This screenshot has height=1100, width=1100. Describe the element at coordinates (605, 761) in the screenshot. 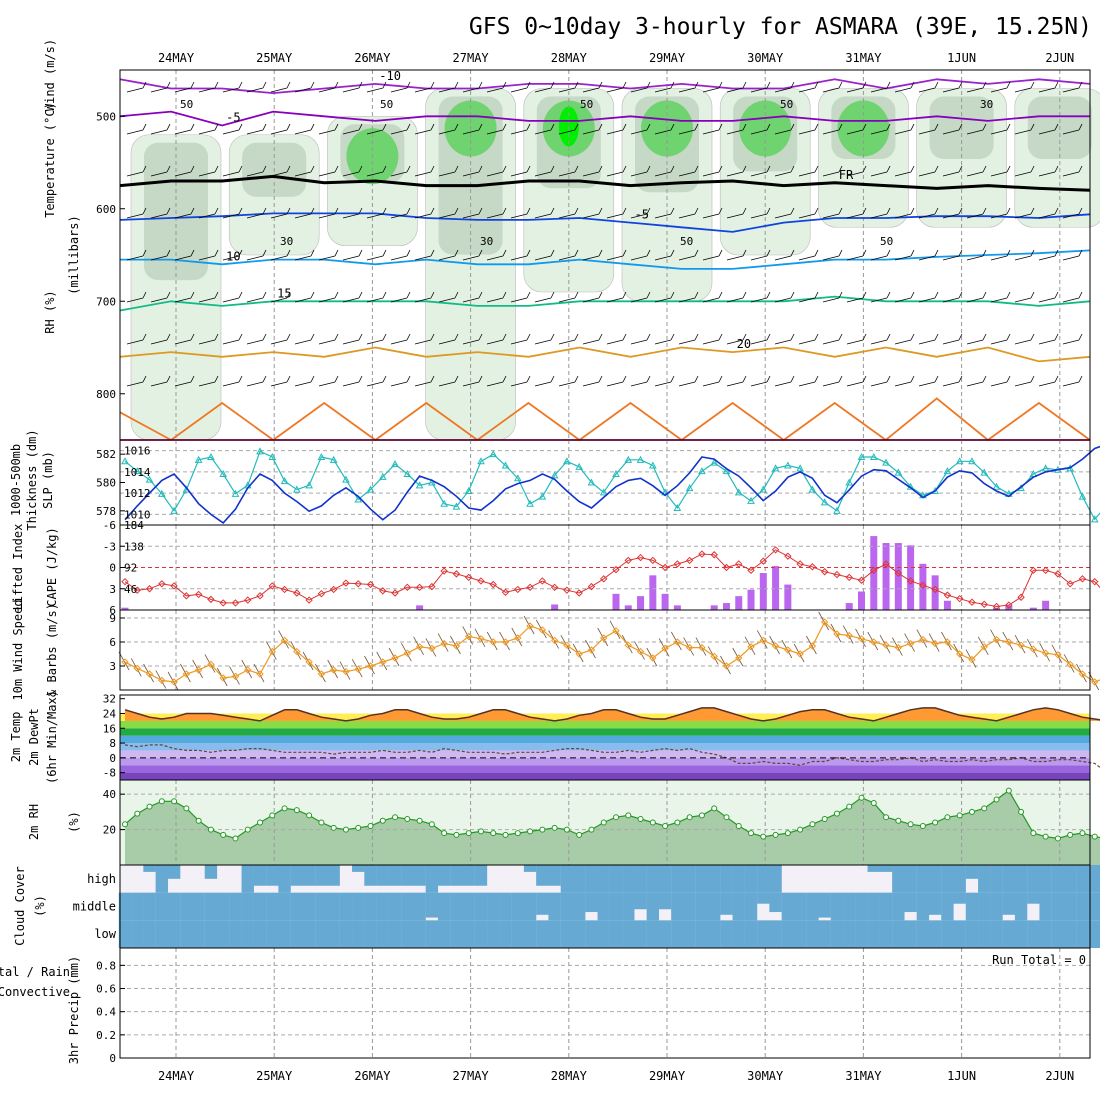

I see `temp-band` at that location.